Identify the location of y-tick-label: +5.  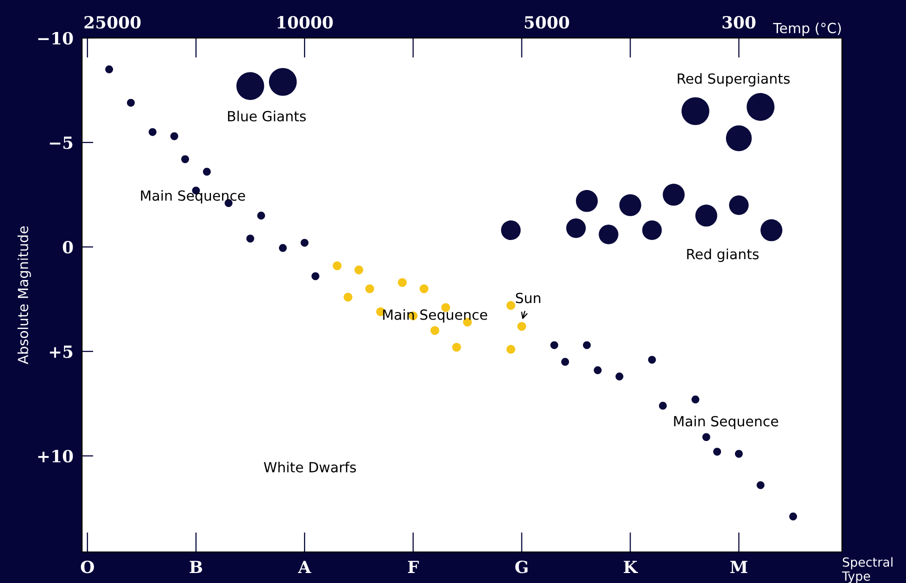
(61, 352).